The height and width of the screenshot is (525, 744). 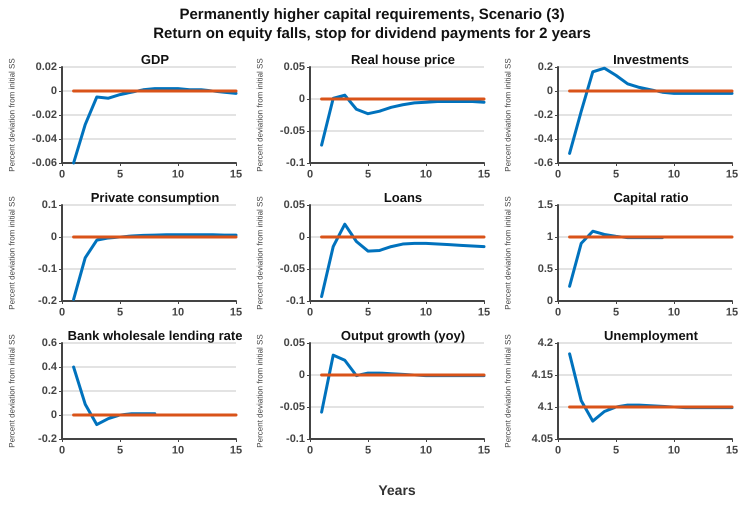 What do you see at coordinates (403, 59) in the screenshot?
I see `chart-title: Real house price` at bounding box center [403, 59].